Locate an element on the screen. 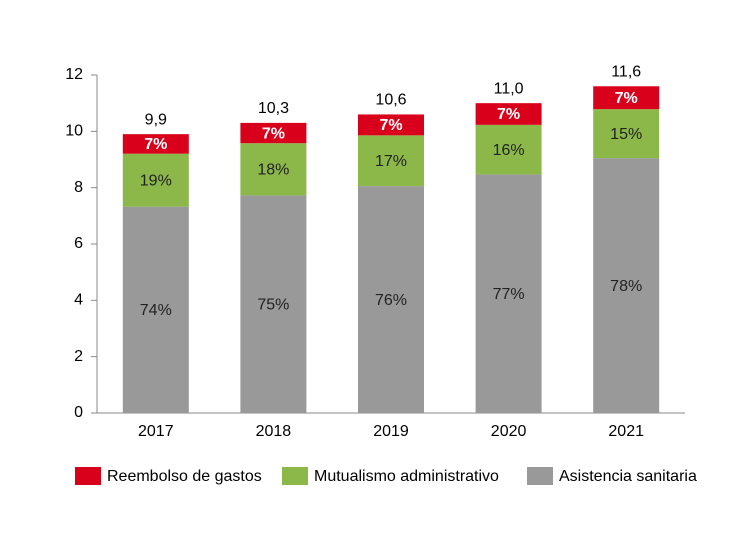 The image size is (754, 540). data-label: 16% is located at coordinates (509, 150).